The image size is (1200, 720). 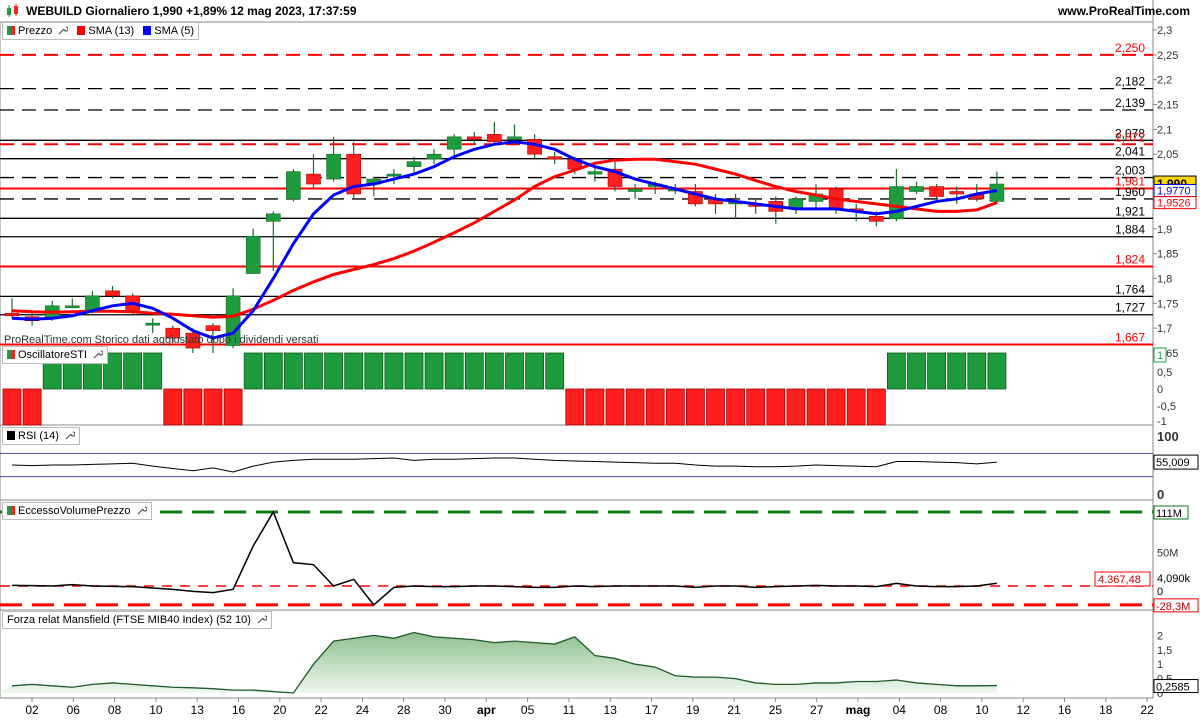 I want to click on evp-lower-tag, so click(x=1176, y=605).